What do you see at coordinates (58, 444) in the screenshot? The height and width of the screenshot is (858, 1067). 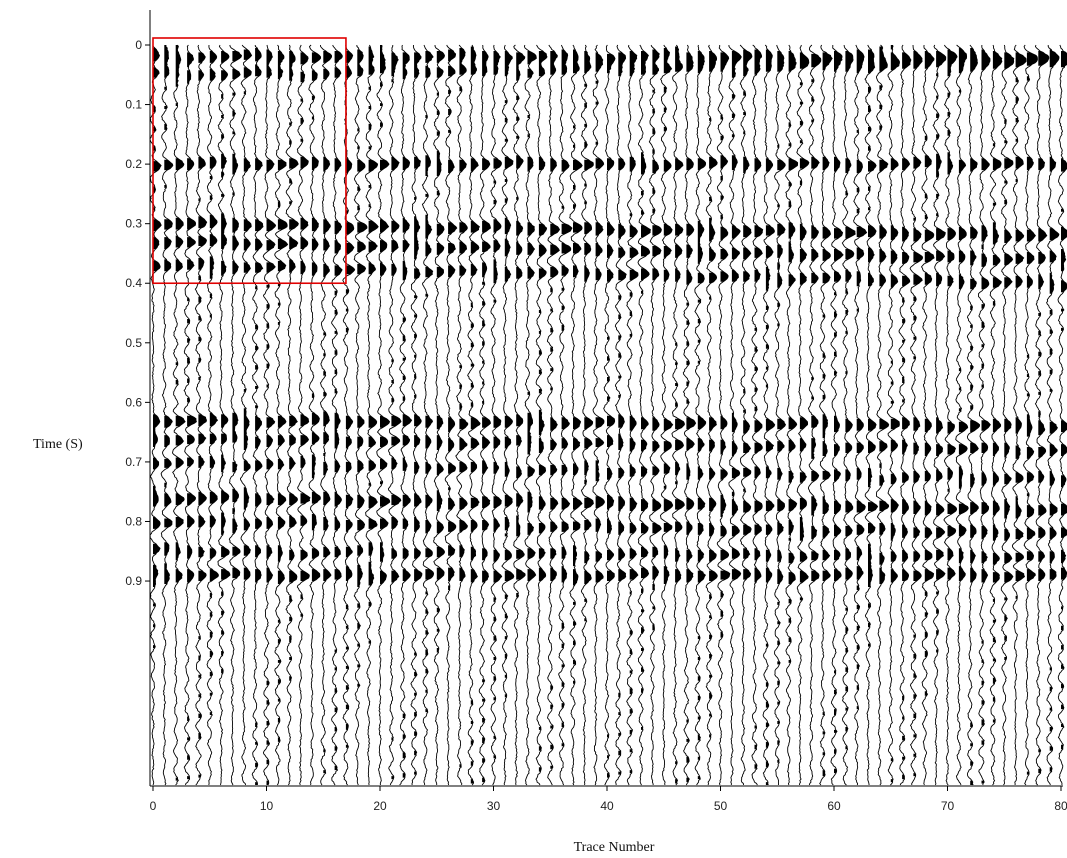 I see `y-axis-title: Time (S)` at bounding box center [58, 444].